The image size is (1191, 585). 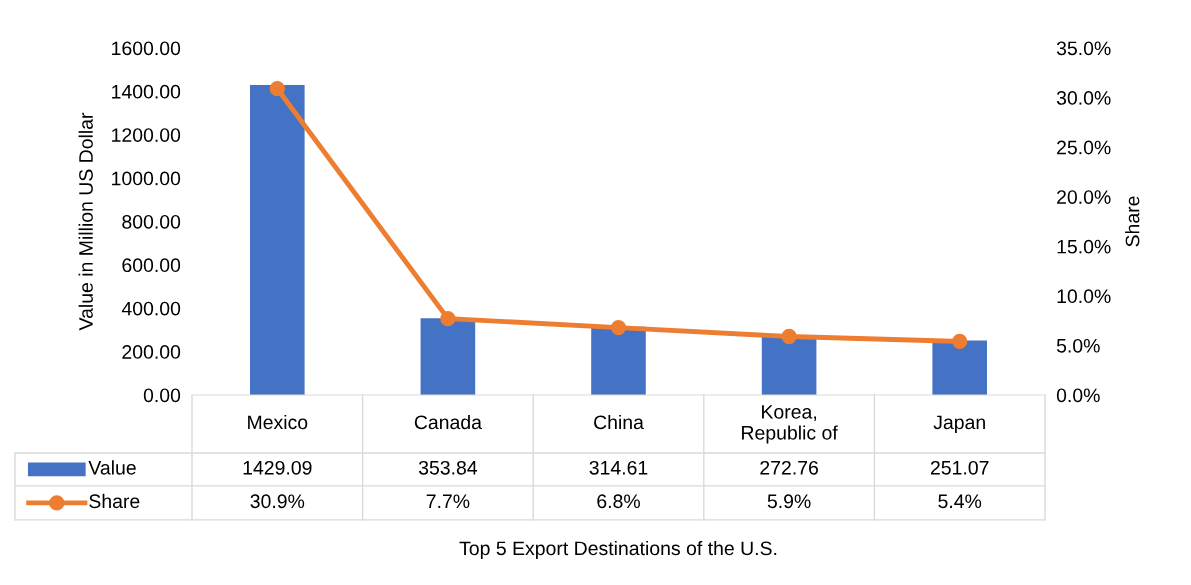 I want to click on x-tick-label: Japan, so click(x=959, y=424).